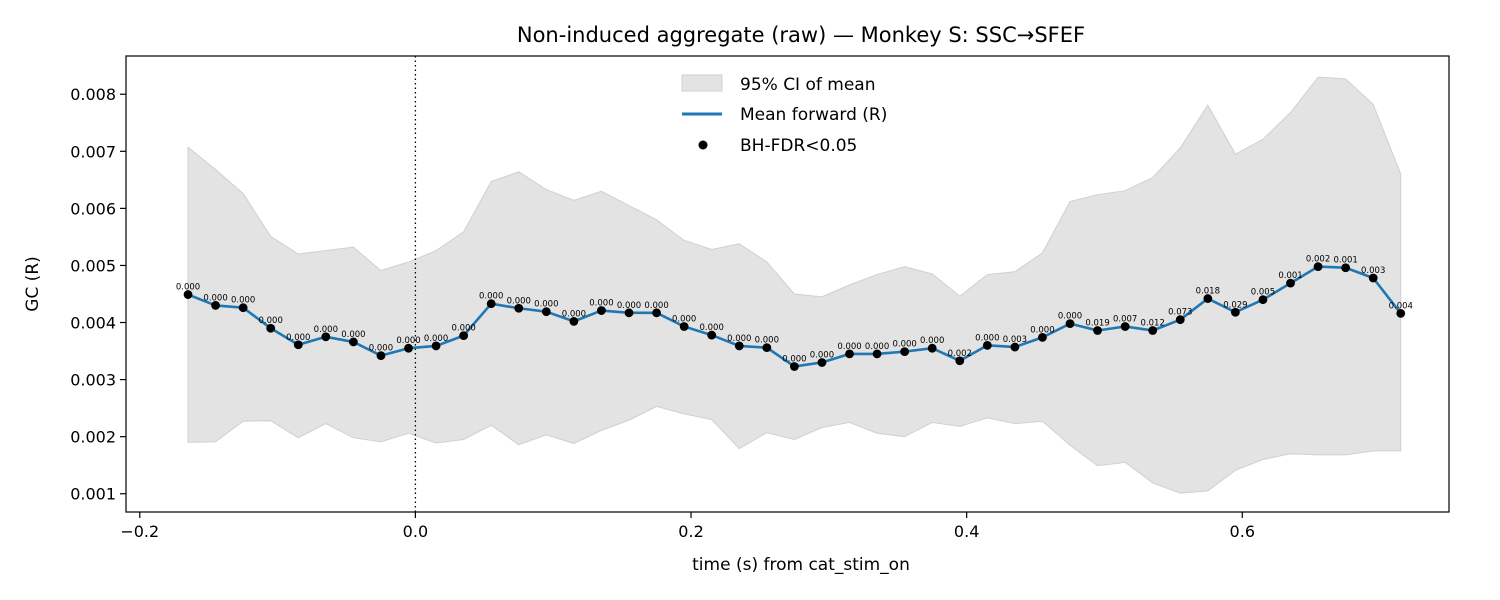 The height and width of the screenshot is (600, 1500). Describe the element at coordinates (1125, 320) in the screenshot. I see `p-value-label: 0.007` at that location.